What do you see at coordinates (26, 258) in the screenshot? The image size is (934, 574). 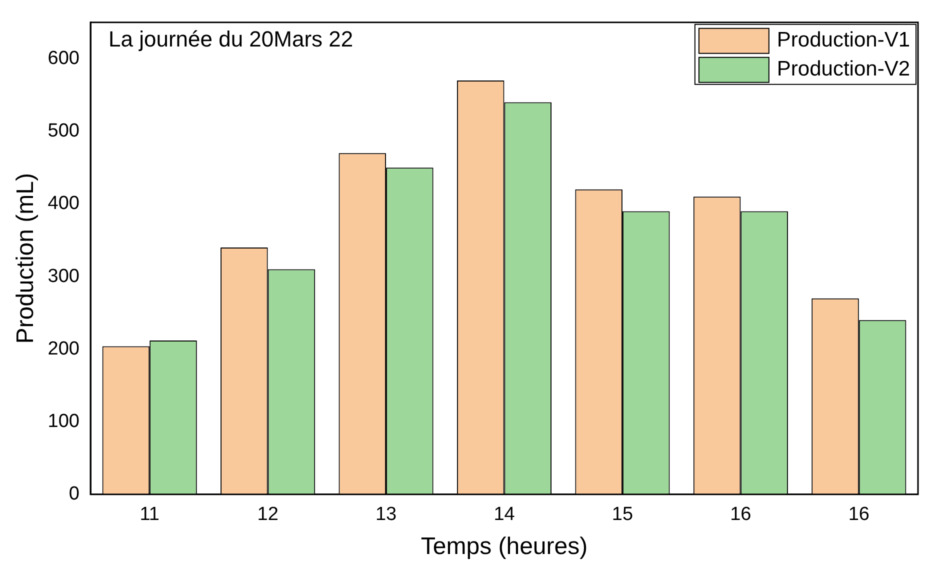 I see `y-axis-title: Production (mL)` at bounding box center [26, 258].